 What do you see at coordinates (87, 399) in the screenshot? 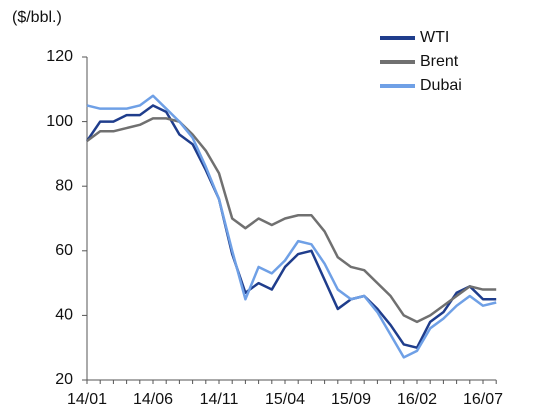
I see `x-tick-label: 14/01` at bounding box center [87, 399].